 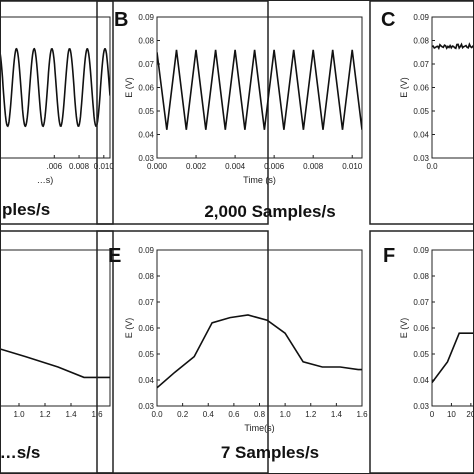 I want to click on panel-letter: C, so click(x=388, y=20).